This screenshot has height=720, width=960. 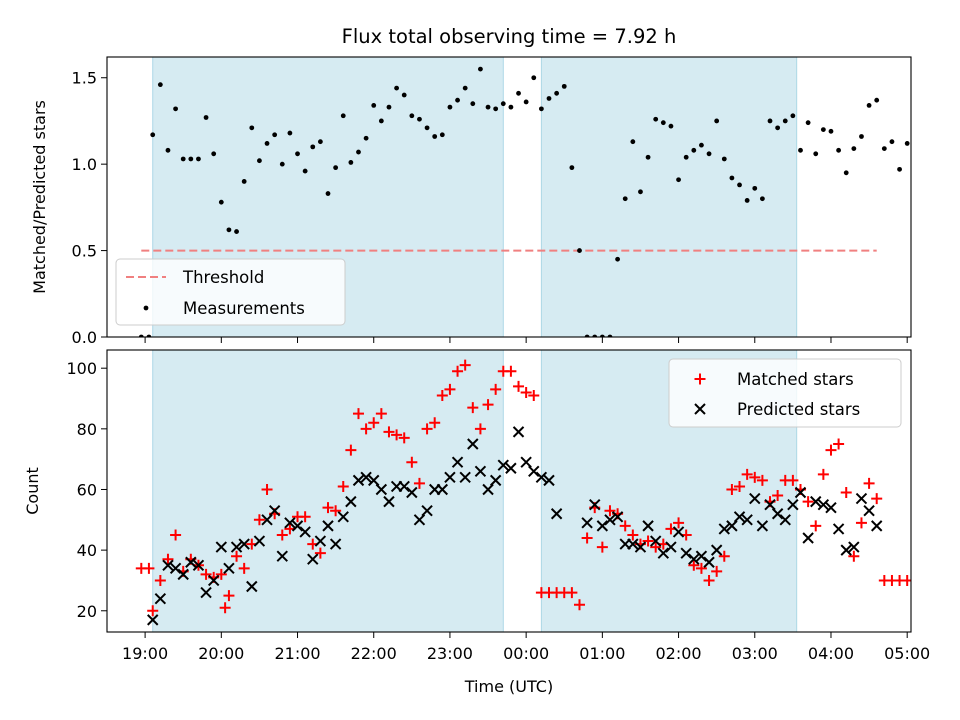 I want to click on y-tick-label: 80, so click(x=87, y=429).